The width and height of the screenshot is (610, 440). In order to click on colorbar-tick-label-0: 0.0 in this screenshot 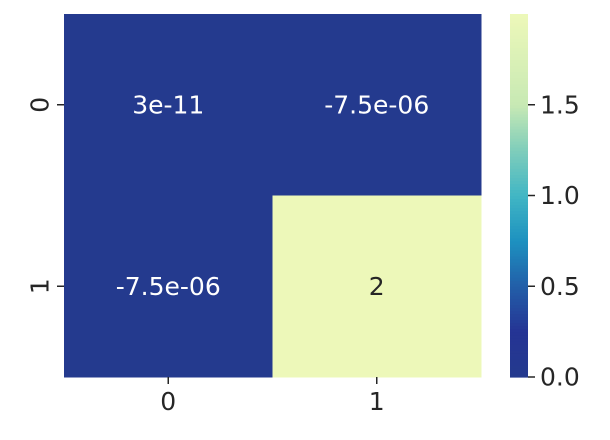, I will do `click(560, 377)`.